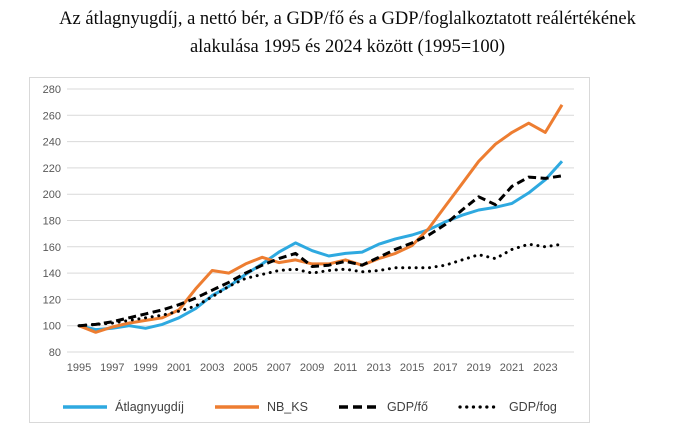  I want to click on svg-text: 160, so click(52, 248).